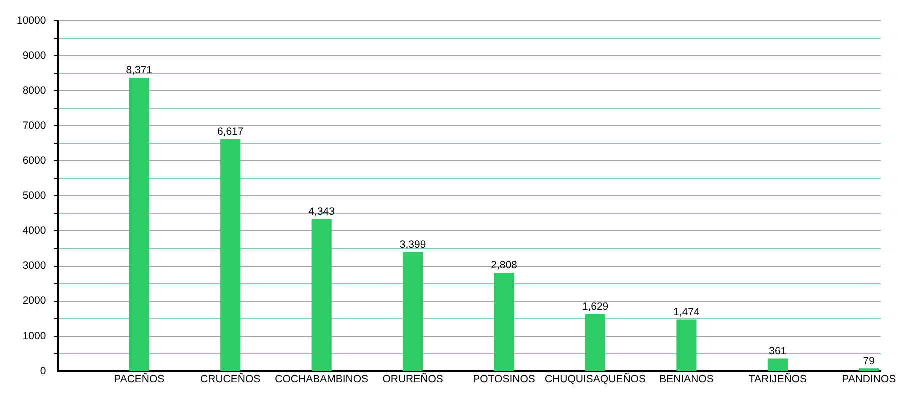 The width and height of the screenshot is (900, 400). What do you see at coordinates (595, 306) in the screenshot?
I see `data-label: 1,629` at bounding box center [595, 306].